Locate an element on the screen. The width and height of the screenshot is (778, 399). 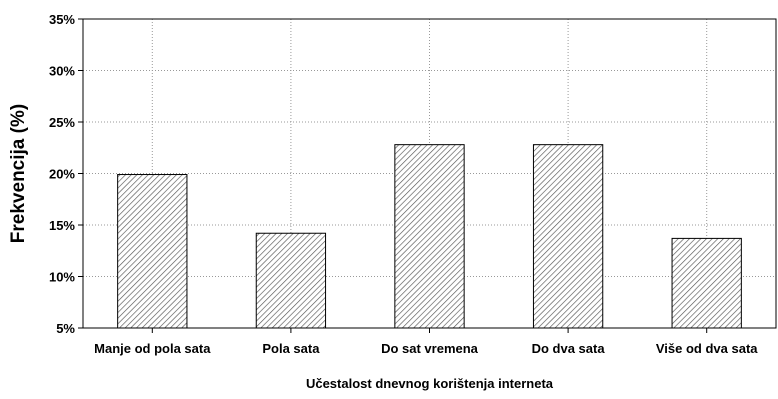
y-tick-label: 25% is located at coordinates (62, 122).